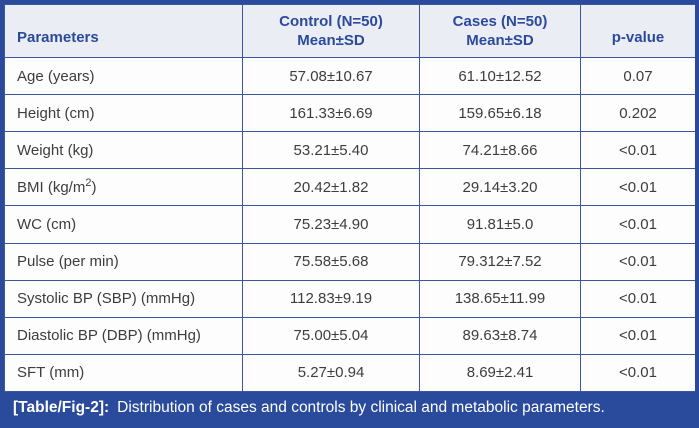 The height and width of the screenshot is (428, 699). Describe the element at coordinates (331, 224) in the screenshot. I see `control-value-cell: 75.23±4.90` at that location.